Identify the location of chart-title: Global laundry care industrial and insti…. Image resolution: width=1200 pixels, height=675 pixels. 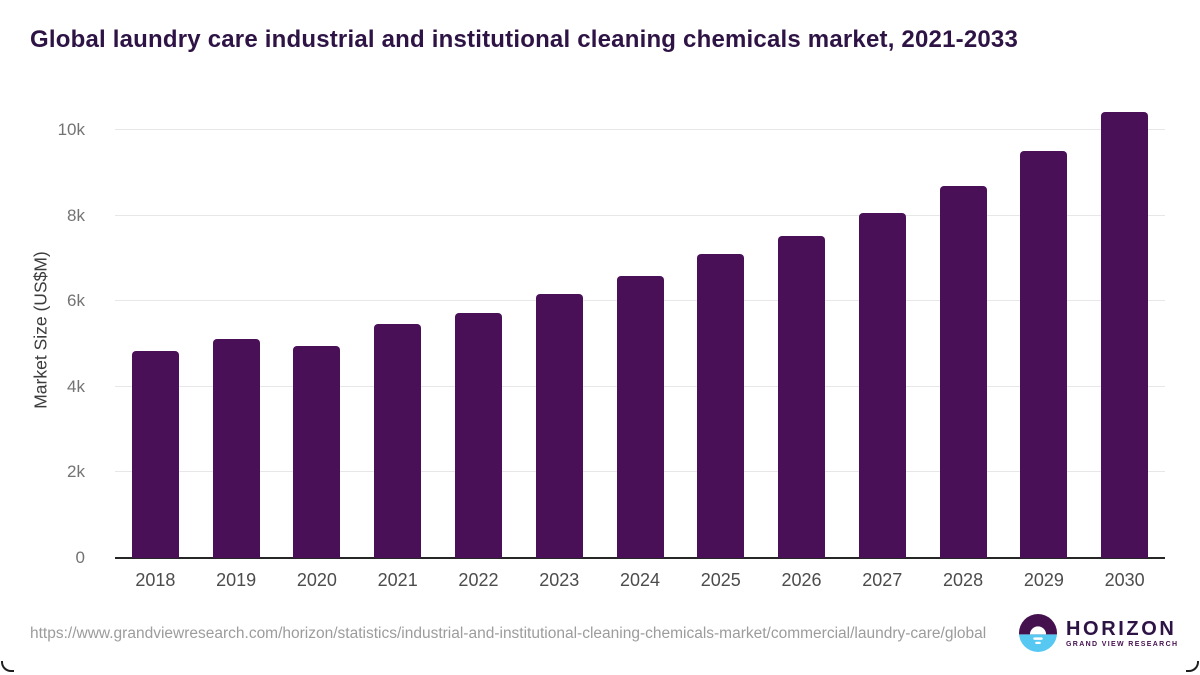
(524, 39).